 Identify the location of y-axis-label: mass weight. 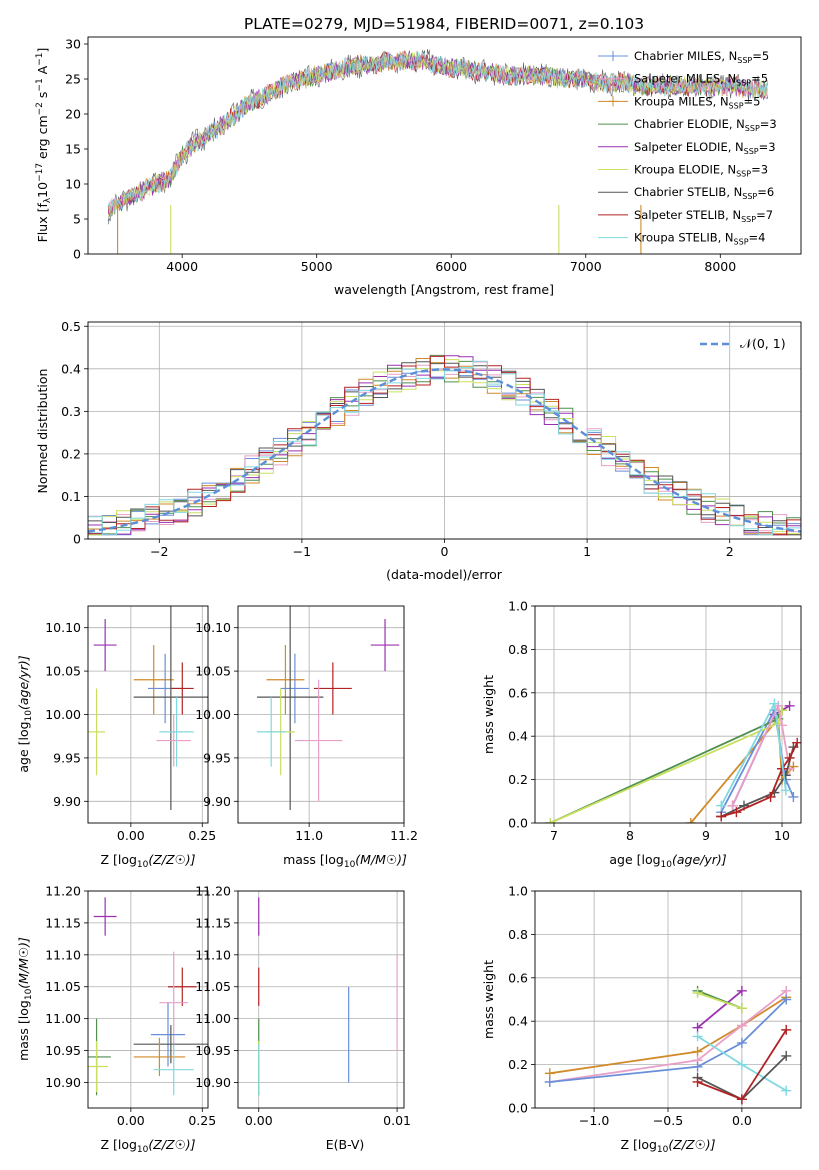
(488, 714).